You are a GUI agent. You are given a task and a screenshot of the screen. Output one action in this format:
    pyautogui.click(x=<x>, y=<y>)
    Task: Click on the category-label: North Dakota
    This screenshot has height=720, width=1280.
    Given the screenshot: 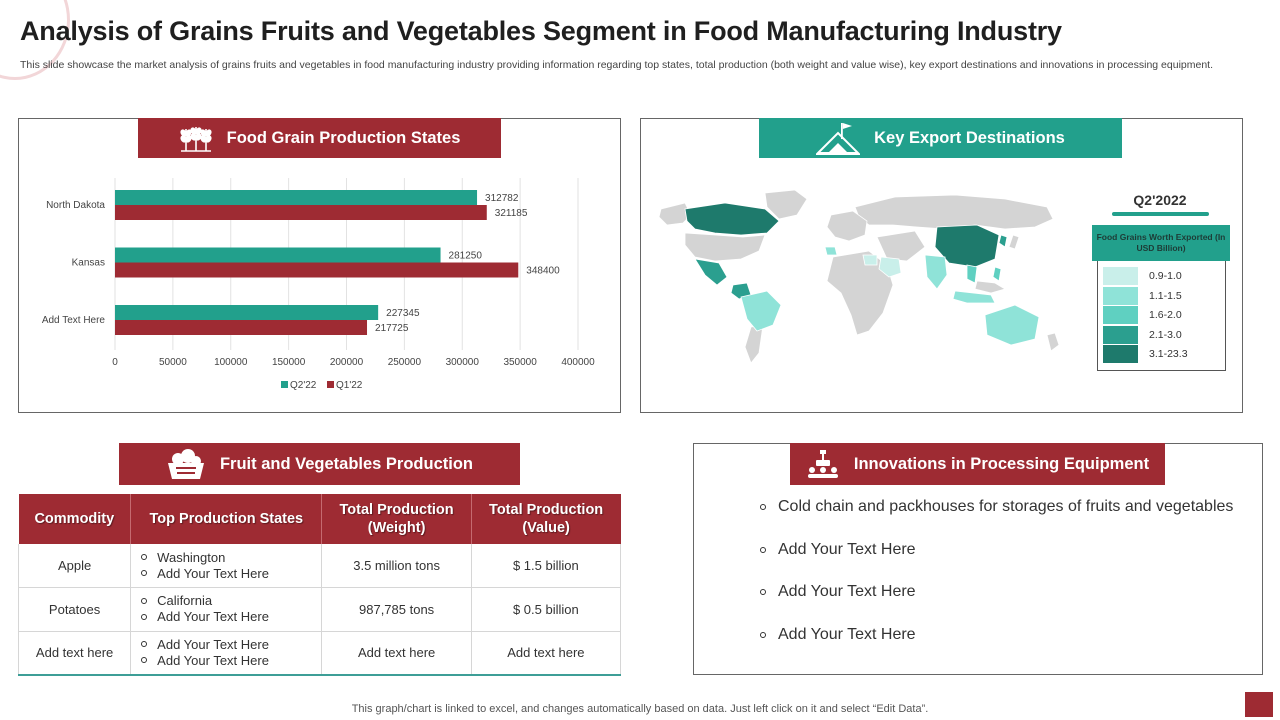 What is the action you would take?
    pyautogui.click(x=75, y=205)
    